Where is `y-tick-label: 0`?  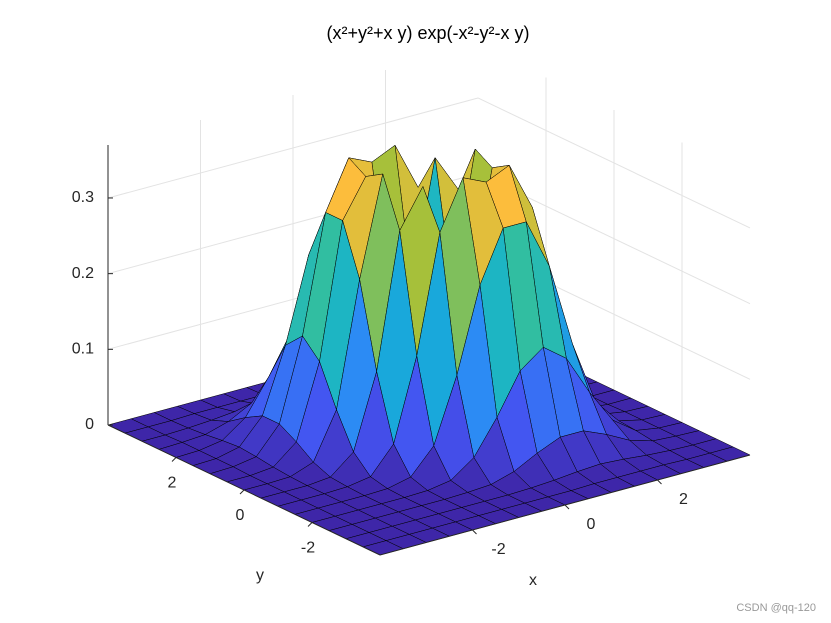 y-tick-label: 0 is located at coordinates (240, 515).